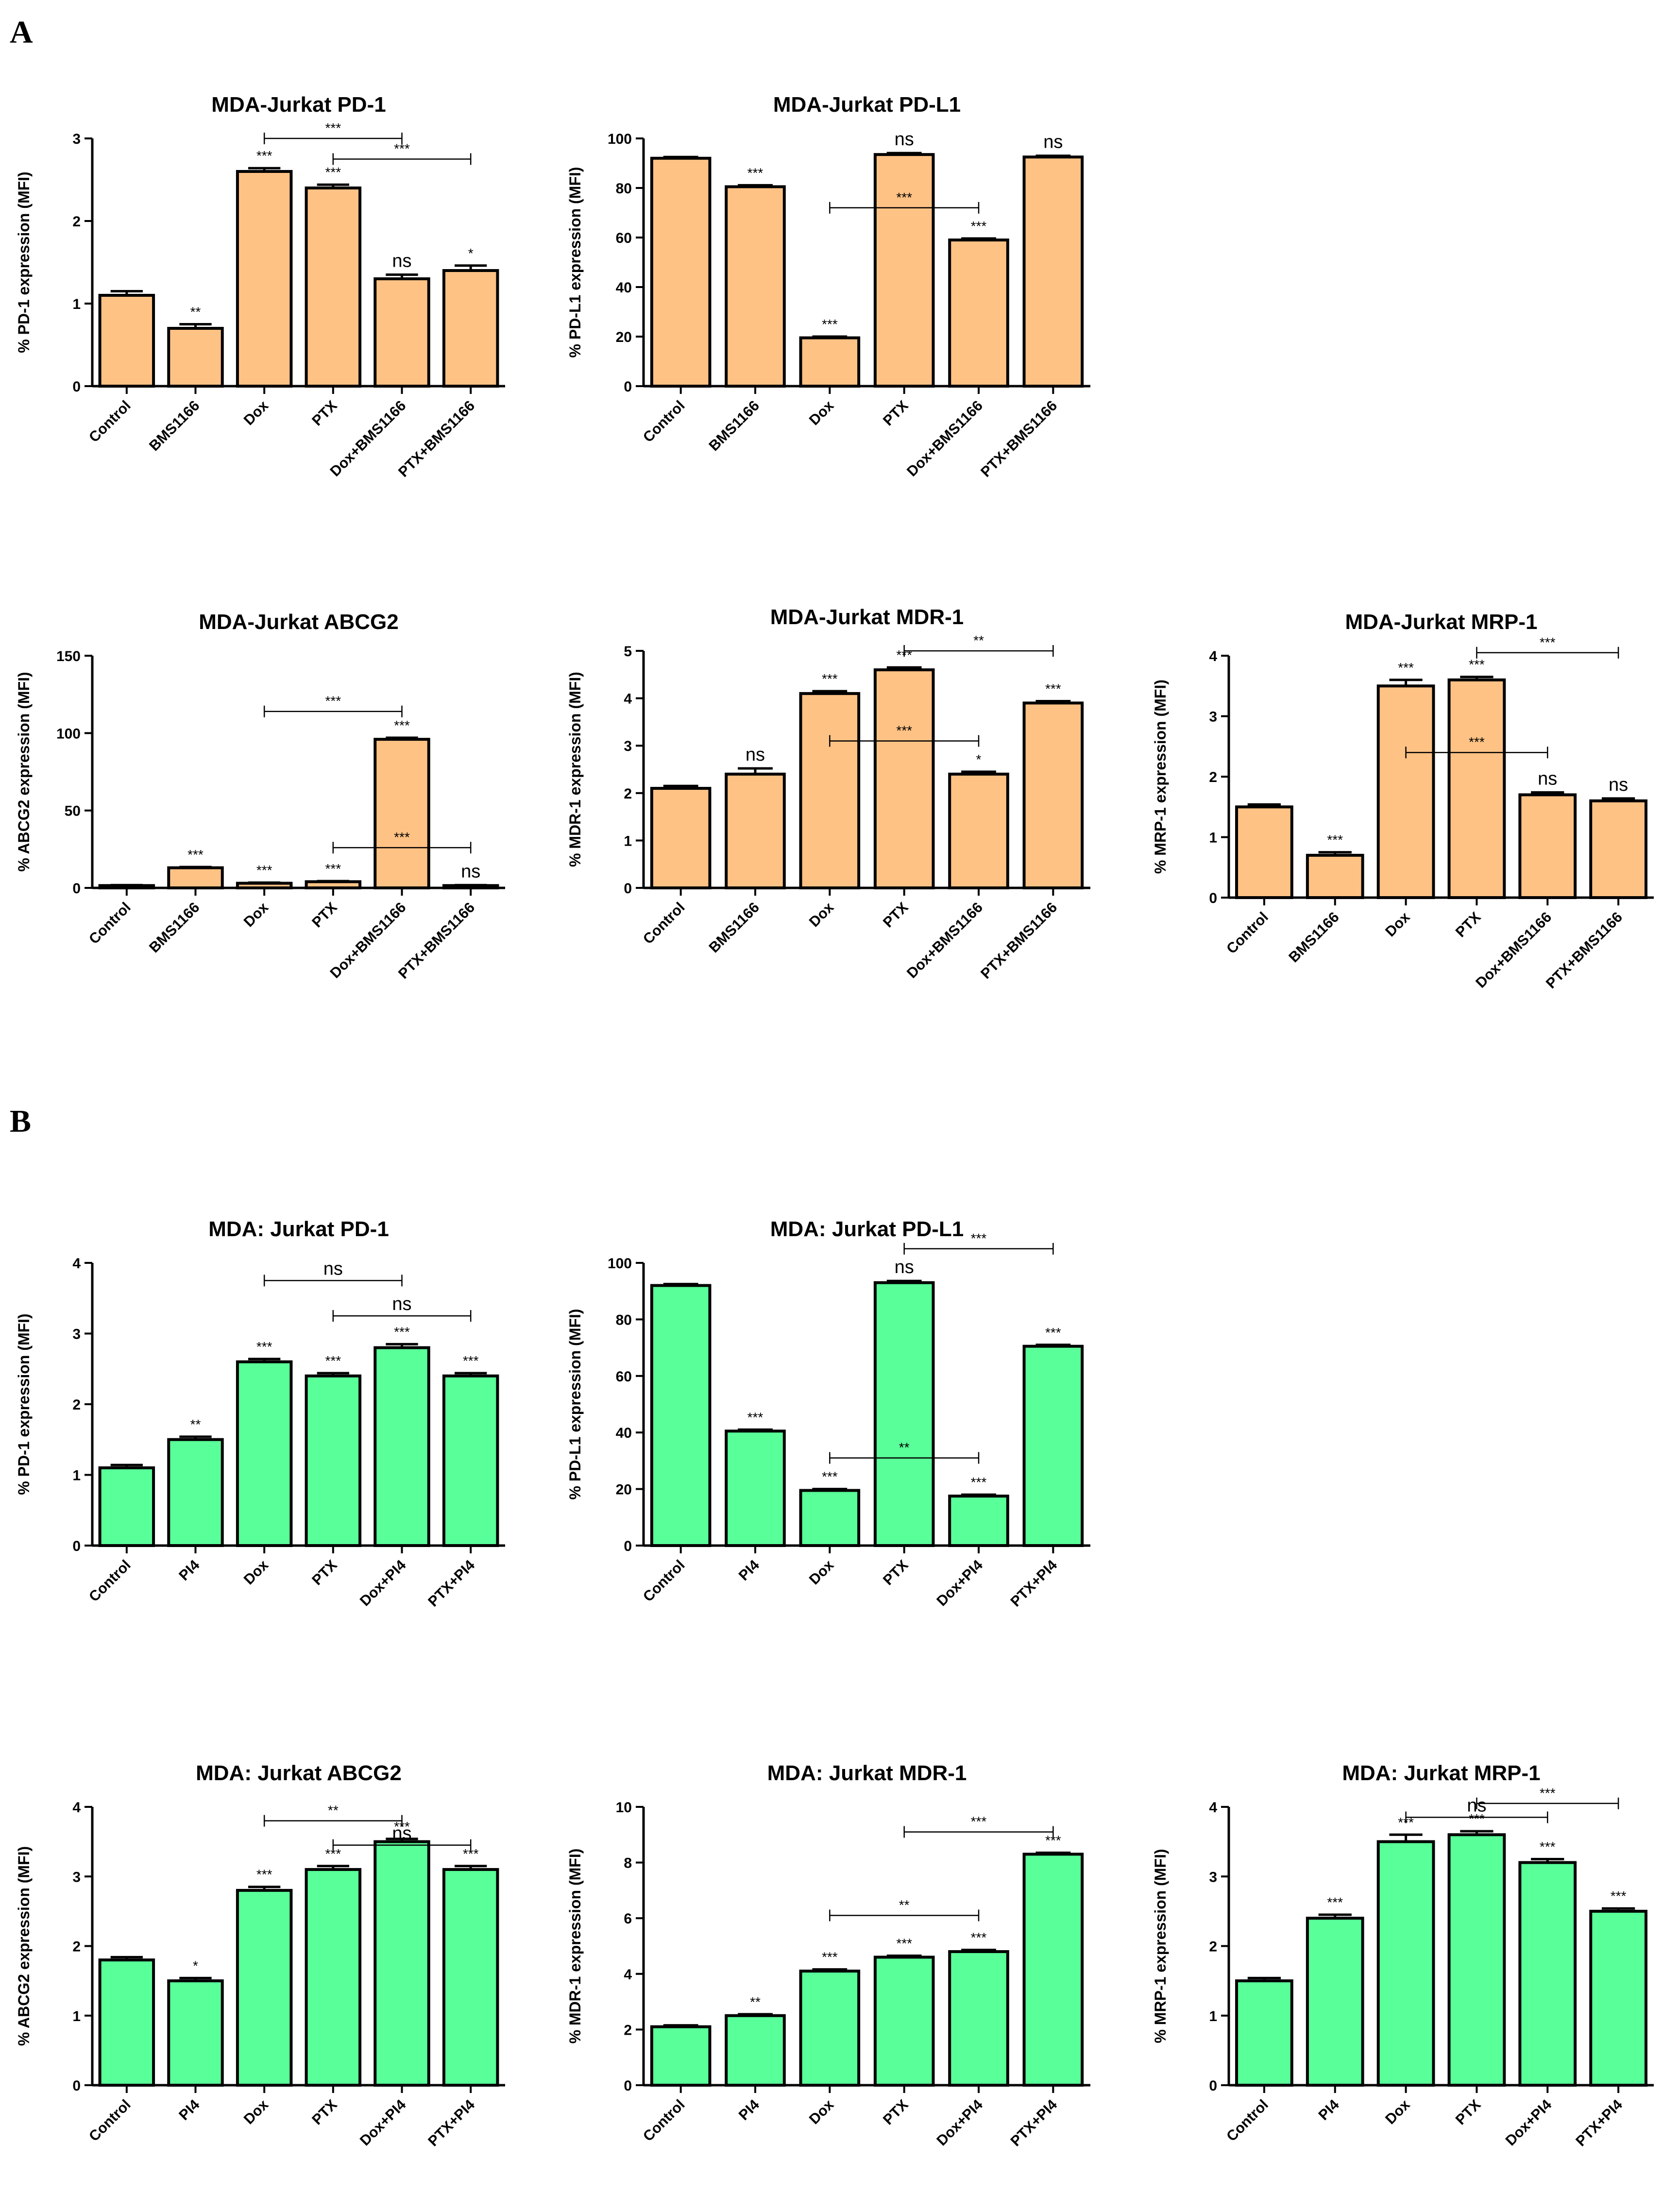 The width and height of the screenshot is (1680, 2194). What do you see at coordinates (624, 238) in the screenshot?
I see `y-tick-label: 60` at bounding box center [624, 238].